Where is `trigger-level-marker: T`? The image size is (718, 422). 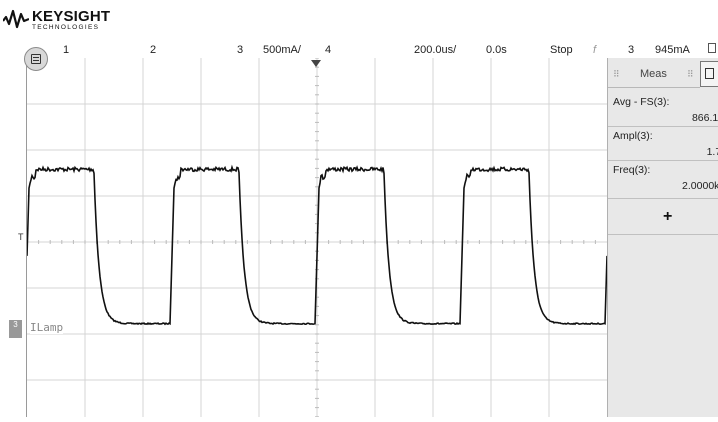 trigger-level-marker: T is located at coordinates (21, 237).